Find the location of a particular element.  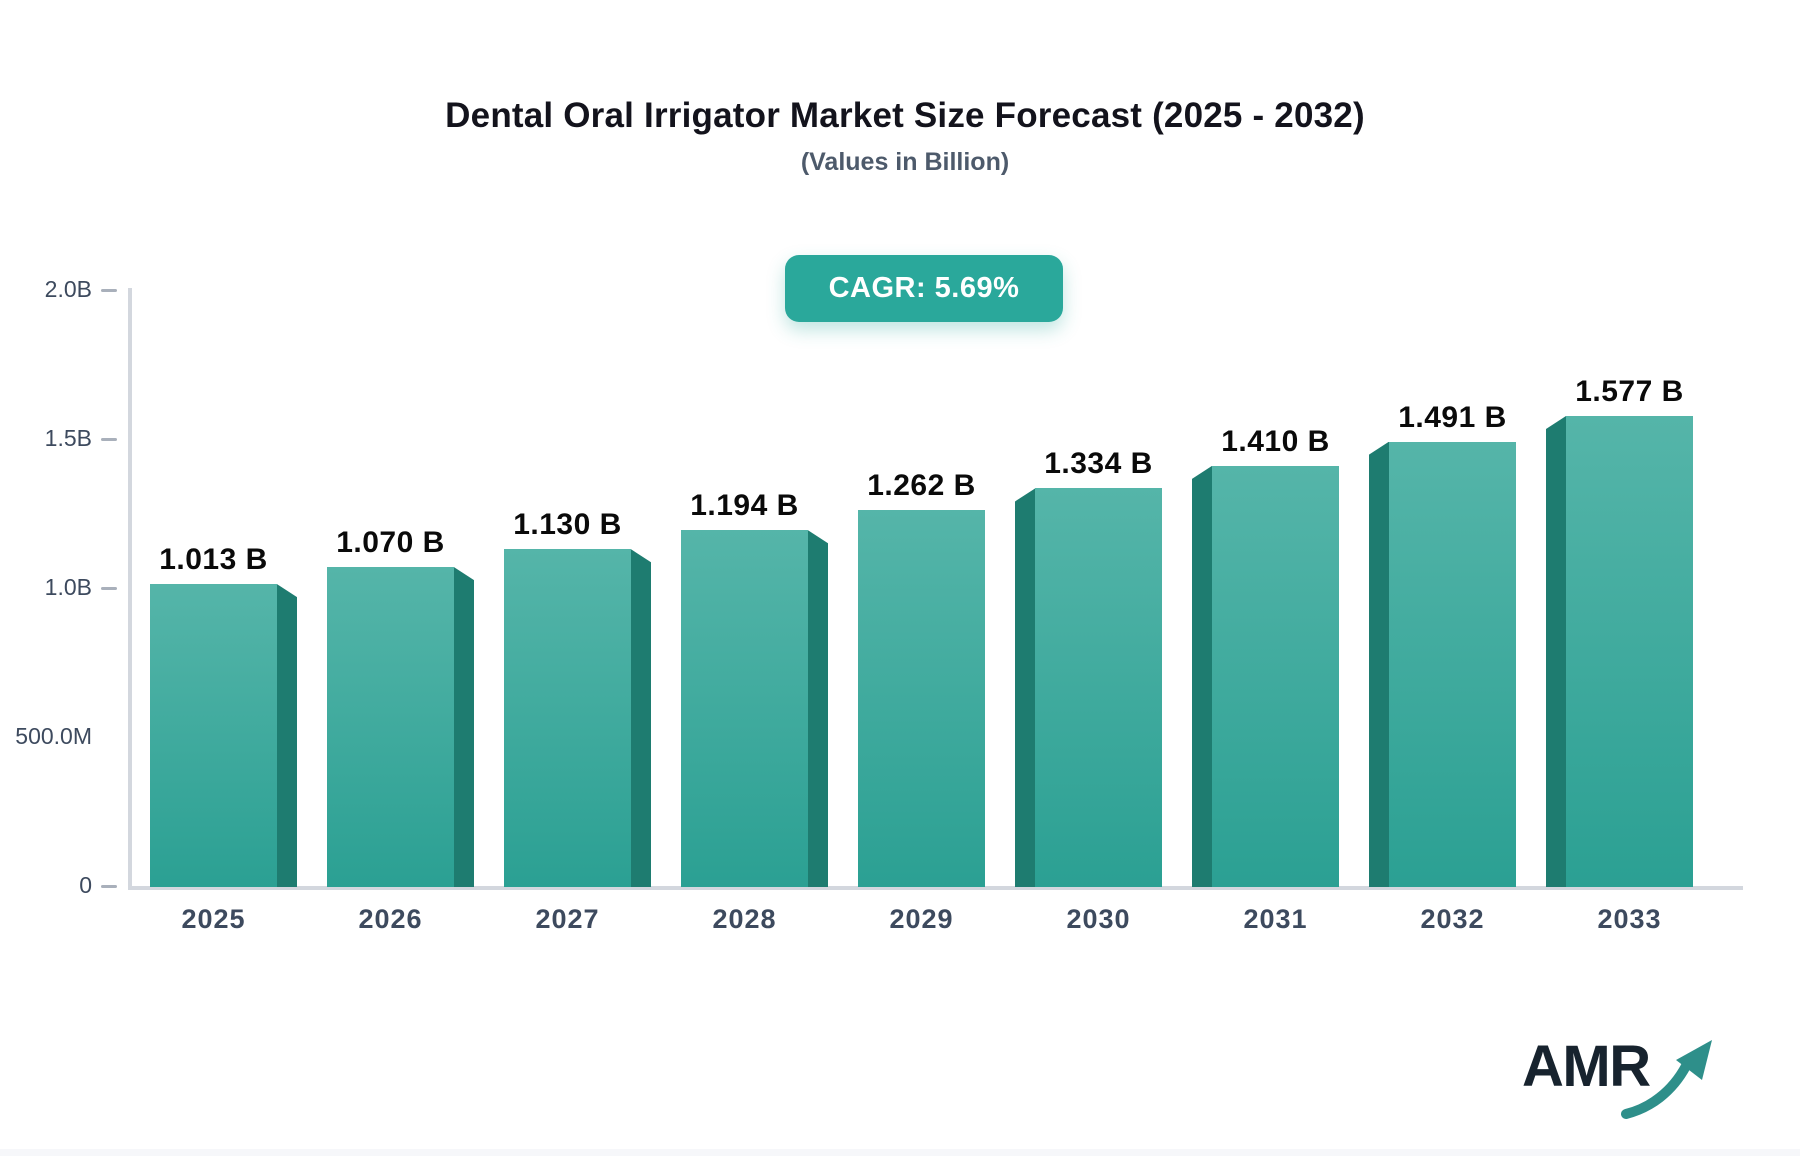

bar-value-label: 1.577 B is located at coordinates (1629, 392).